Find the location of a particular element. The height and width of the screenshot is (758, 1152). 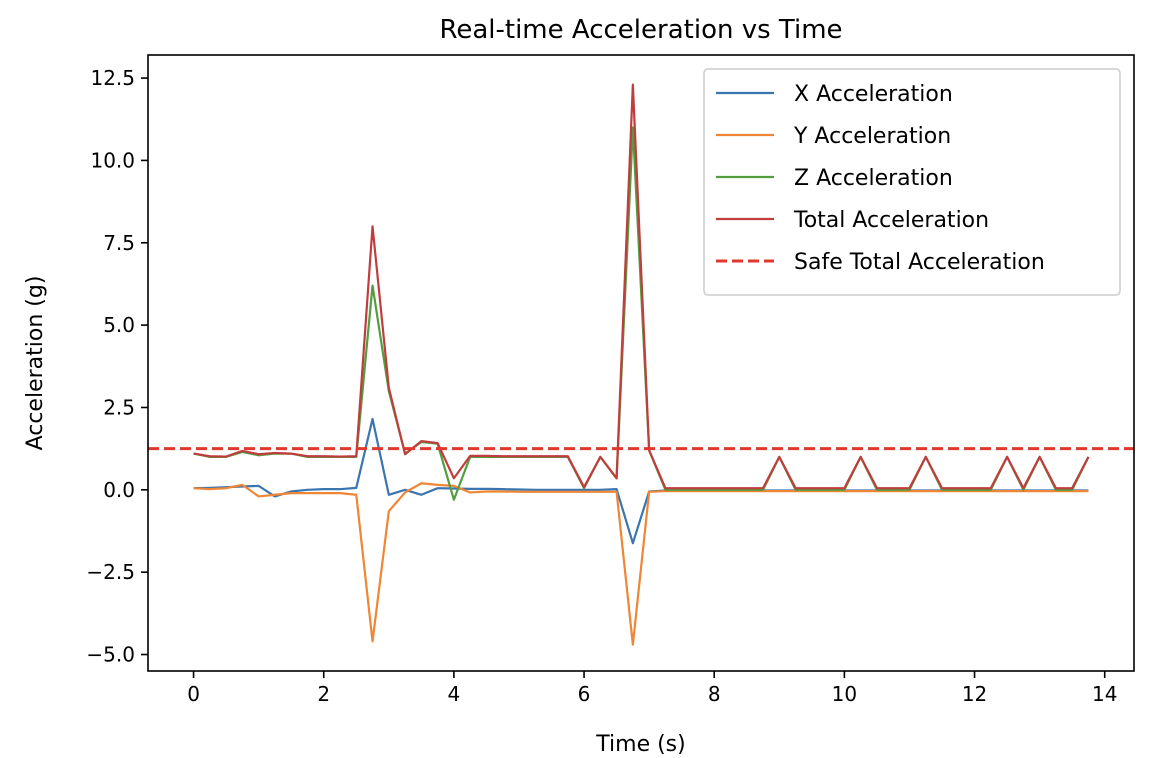

y-tick-label: −2.5 is located at coordinates (110, 572).